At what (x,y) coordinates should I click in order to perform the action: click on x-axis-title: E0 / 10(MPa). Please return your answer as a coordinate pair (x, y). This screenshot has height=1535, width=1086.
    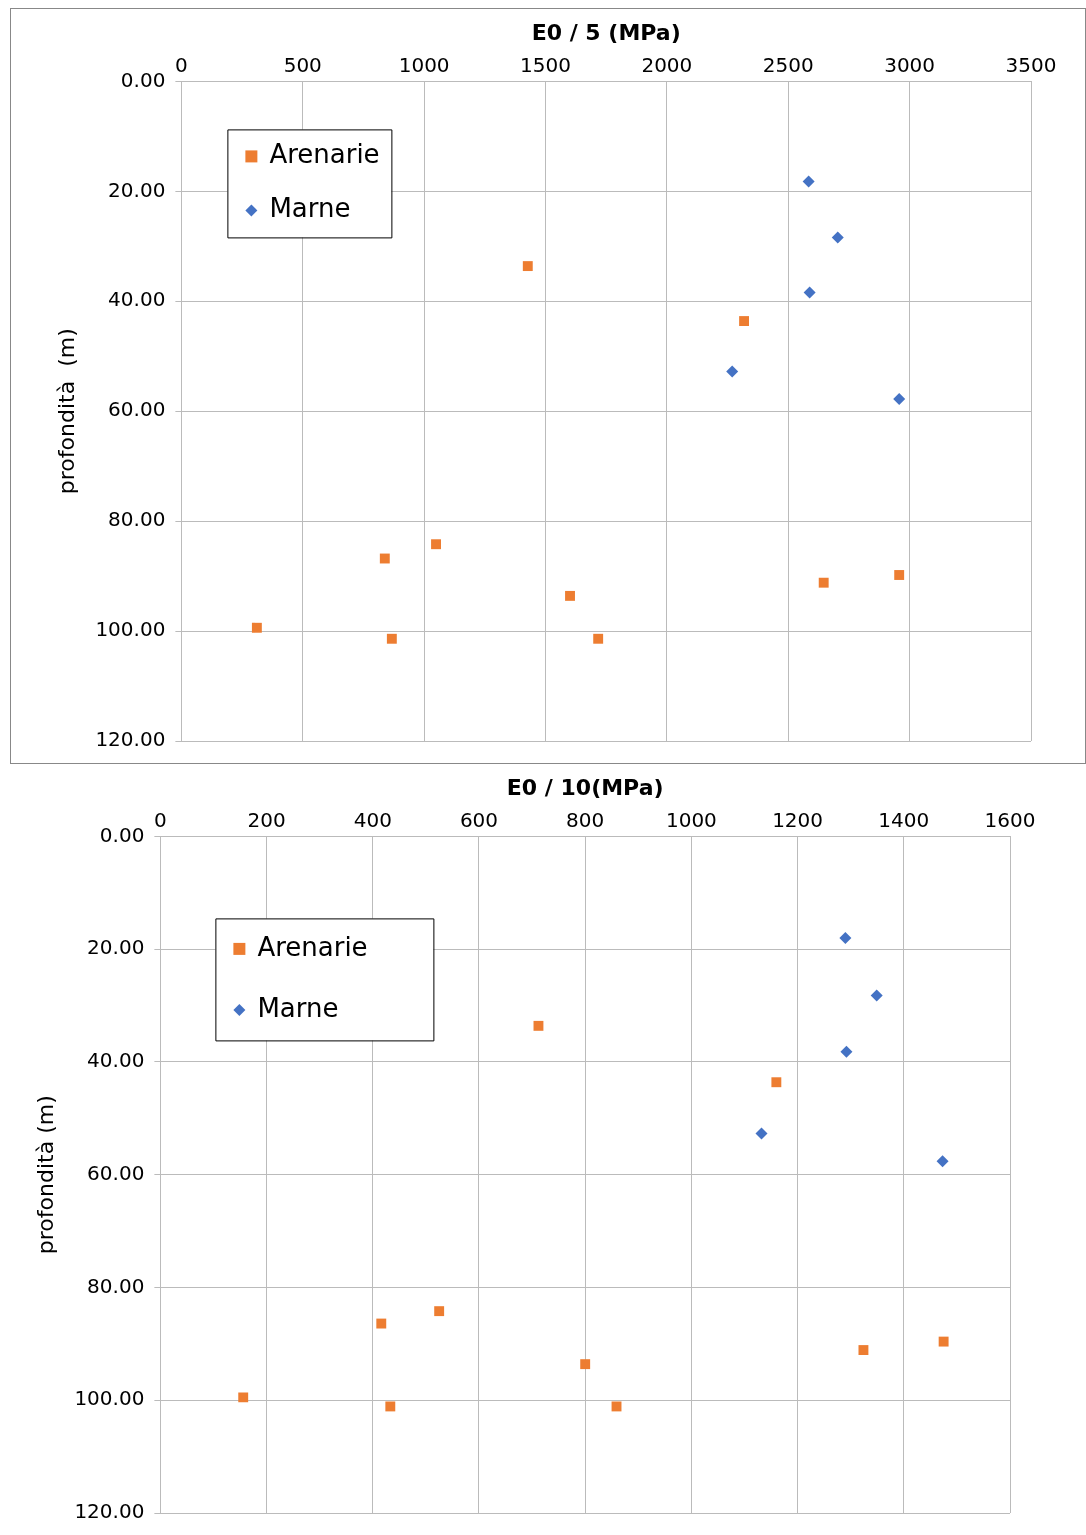
    Looking at the image, I should click on (585, 787).